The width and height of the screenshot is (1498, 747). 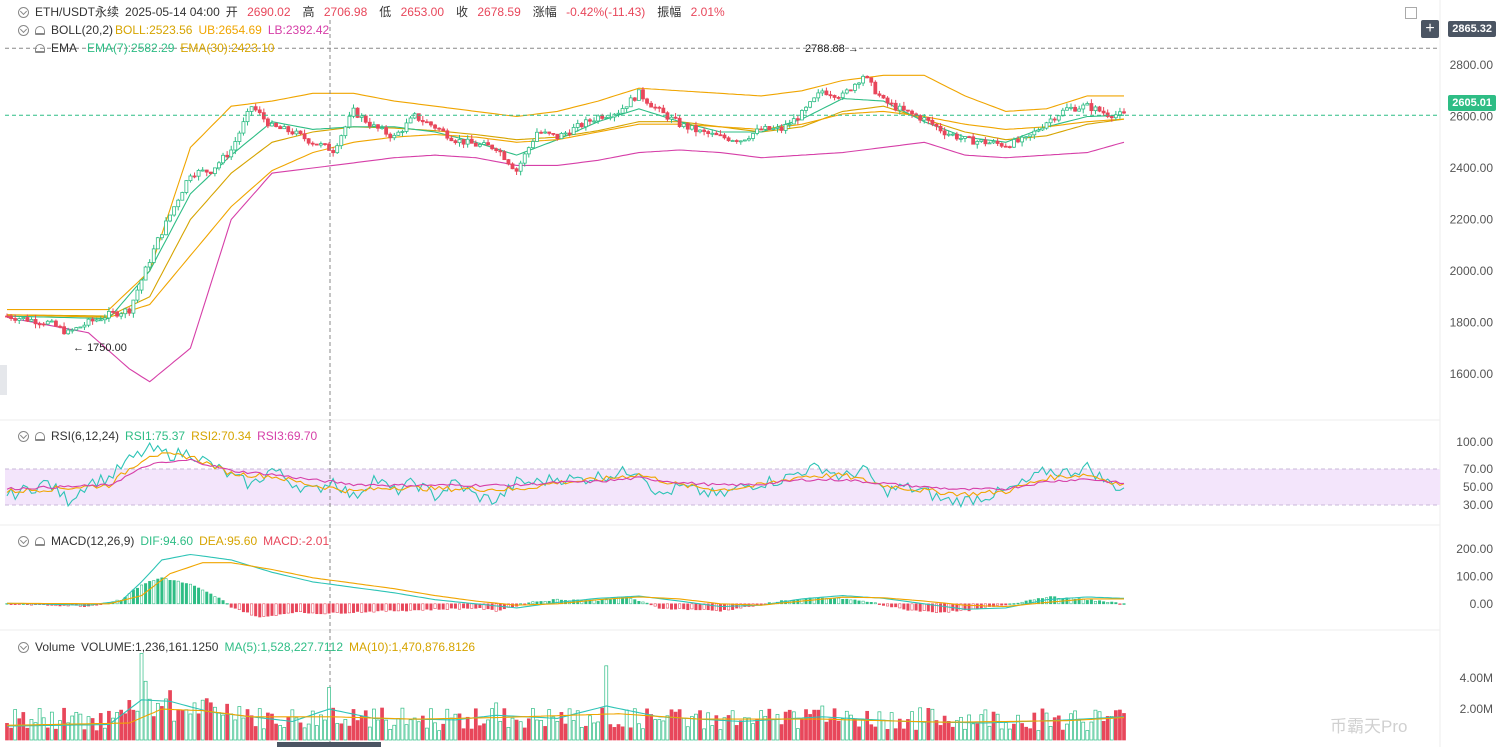 I want to click on rsi-overbought-band, so click(x=722, y=487).